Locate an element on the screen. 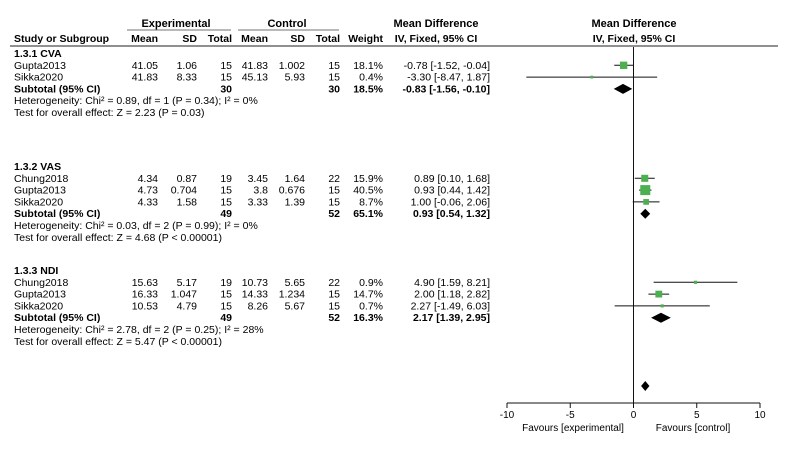 This screenshot has height=457, width=800. cell-ci-text: -0.78 [-1.52, -0.04] is located at coordinates (447, 66).